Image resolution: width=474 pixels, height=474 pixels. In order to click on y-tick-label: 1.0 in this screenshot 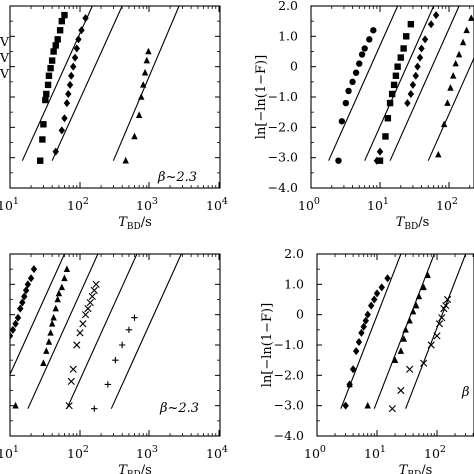, I will do `click(294, 283)`.